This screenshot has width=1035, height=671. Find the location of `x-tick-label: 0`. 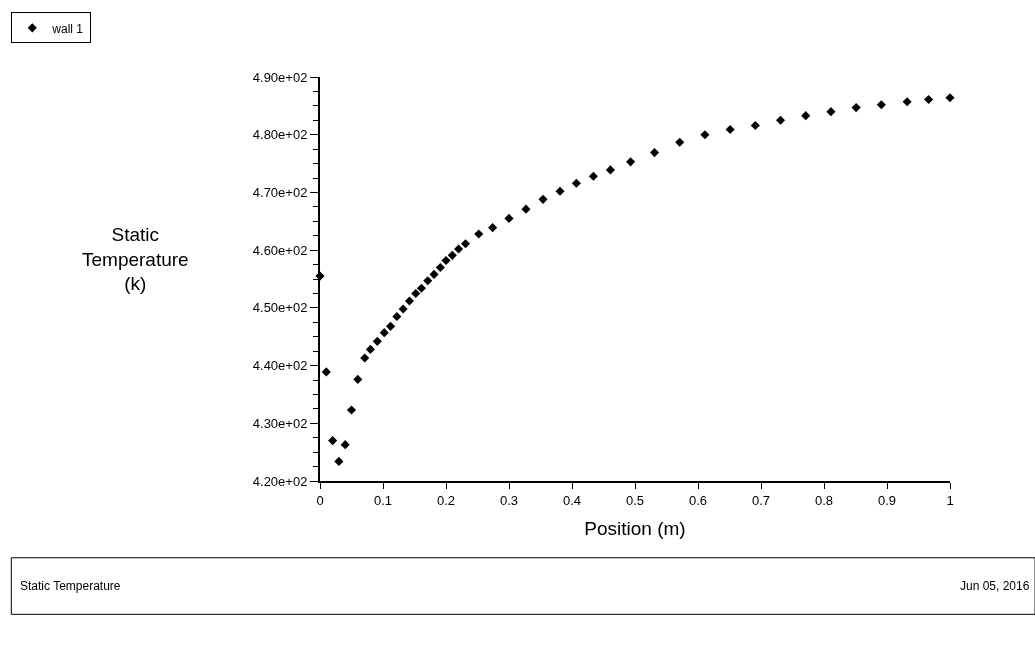

x-tick-label: 0 is located at coordinates (320, 500).